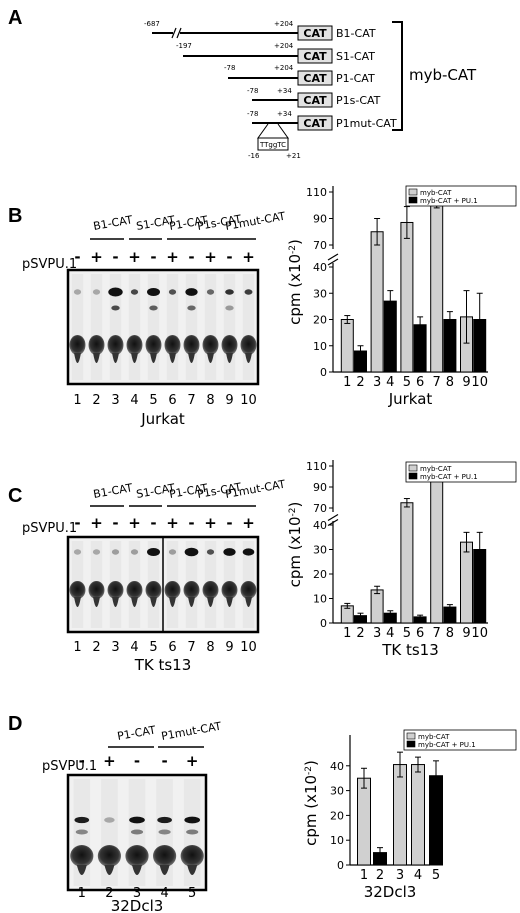  I want to click on p1-start-label: -78, so click(229, 68).